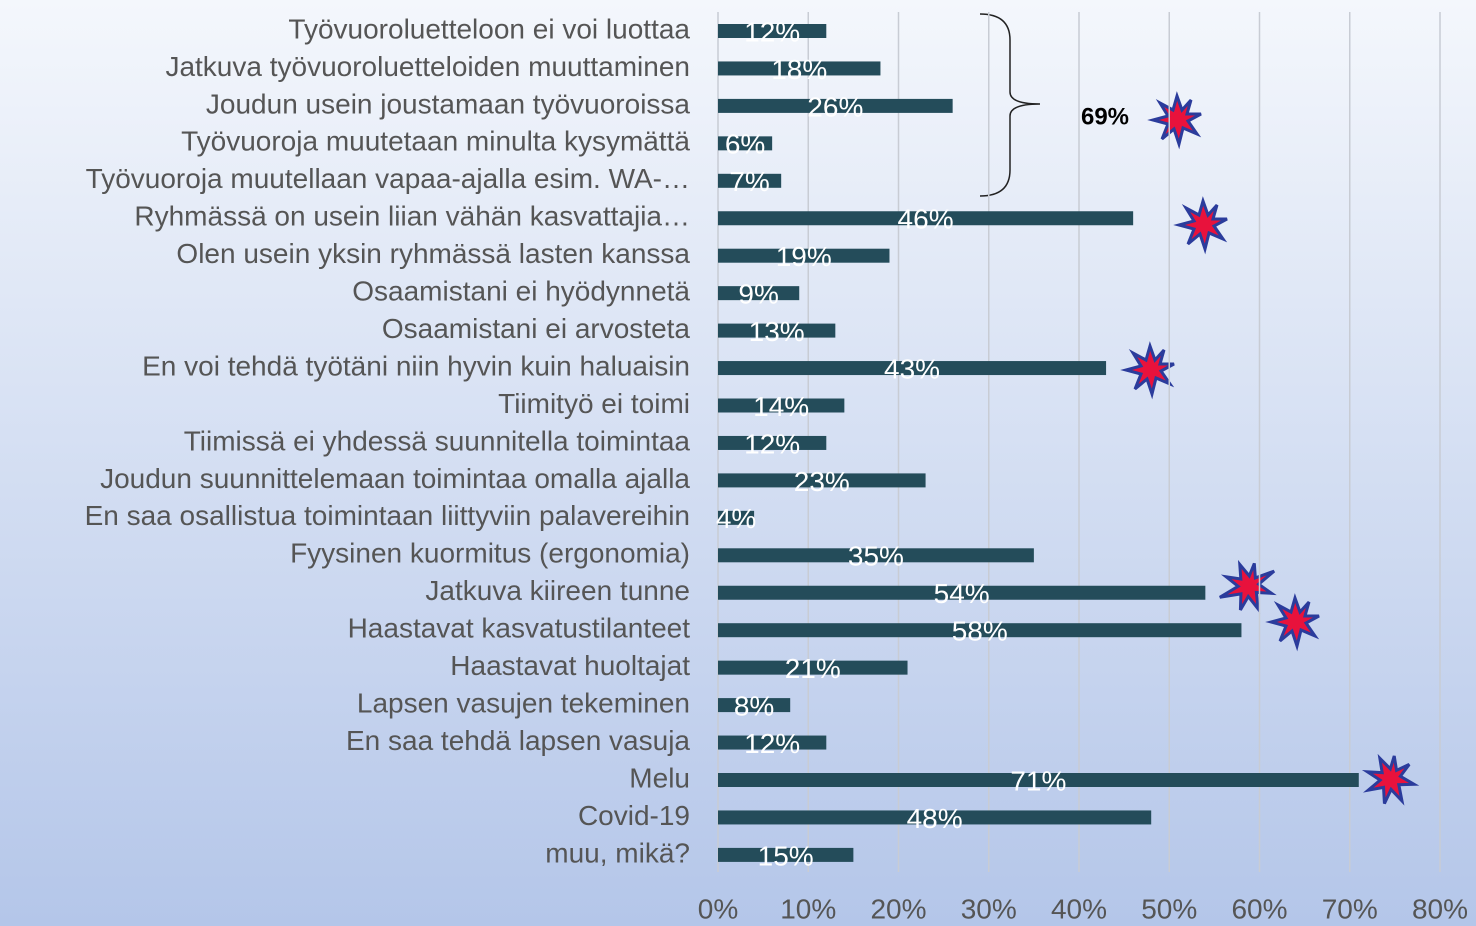  I want to click on data-label: 6%, so click(745, 144).